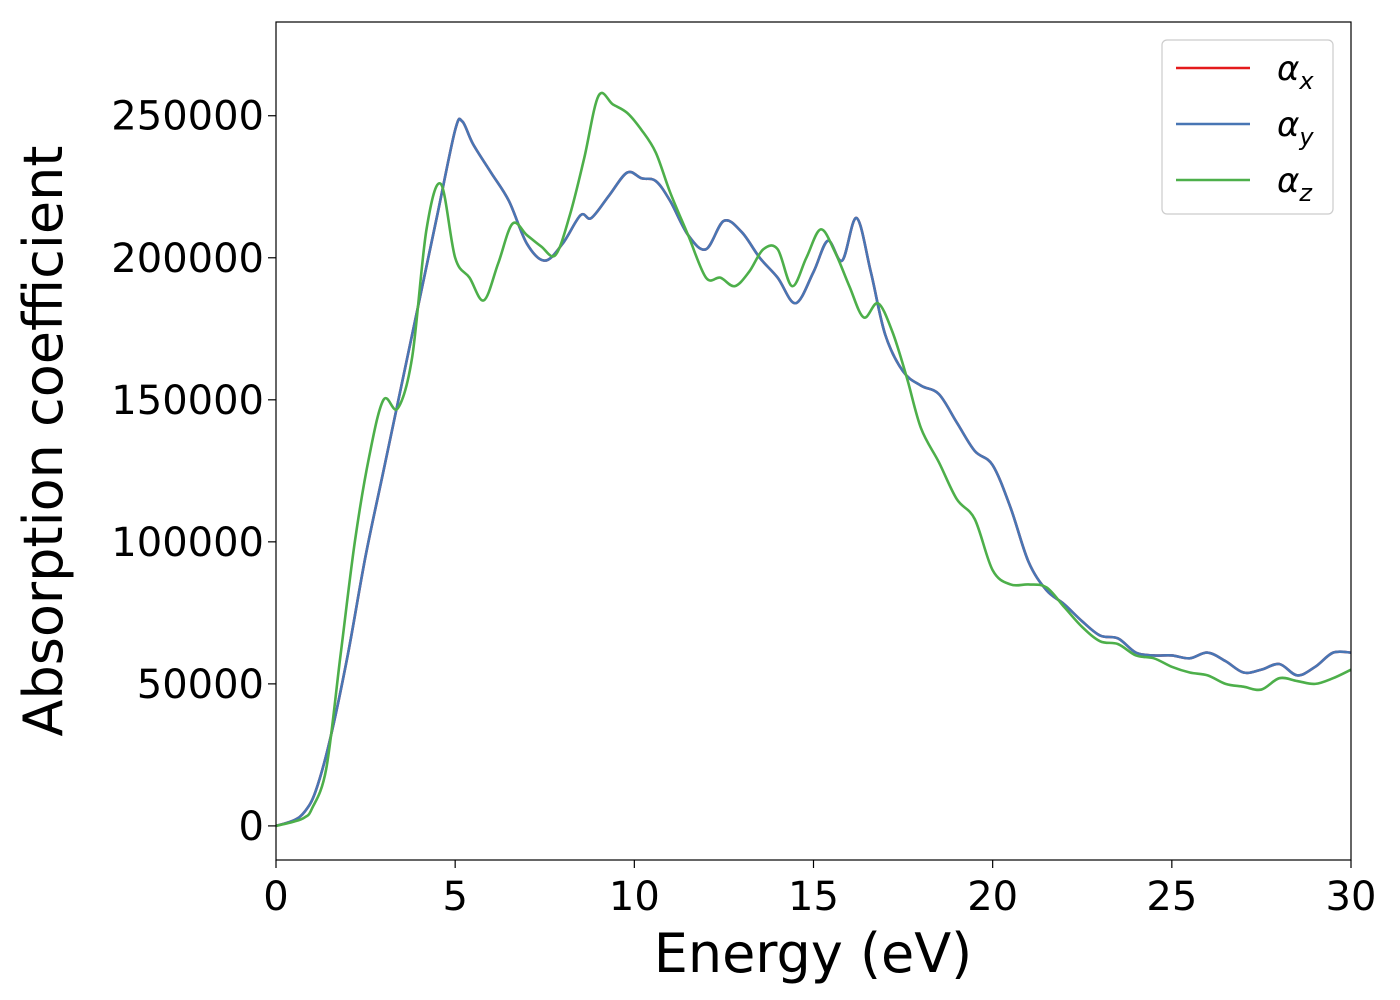 The height and width of the screenshot is (1000, 1400). What do you see at coordinates (187, 543) in the screenshot?
I see `y-tick-label: 100000` at bounding box center [187, 543].